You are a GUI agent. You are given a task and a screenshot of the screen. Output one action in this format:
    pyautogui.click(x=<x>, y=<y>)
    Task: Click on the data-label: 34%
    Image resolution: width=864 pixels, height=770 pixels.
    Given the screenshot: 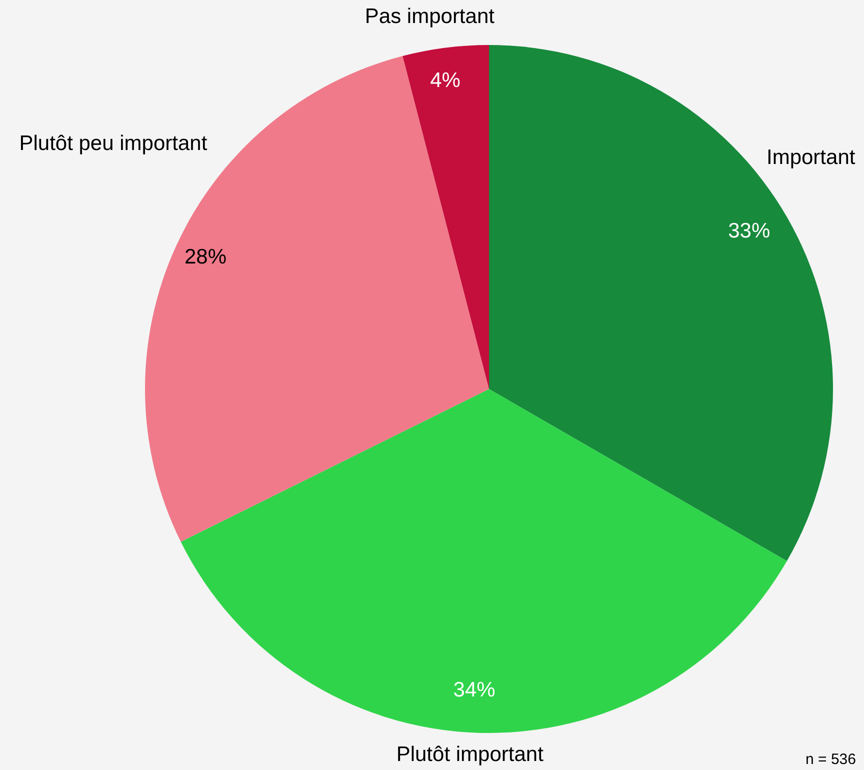 What is the action you would take?
    pyautogui.click(x=474, y=690)
    